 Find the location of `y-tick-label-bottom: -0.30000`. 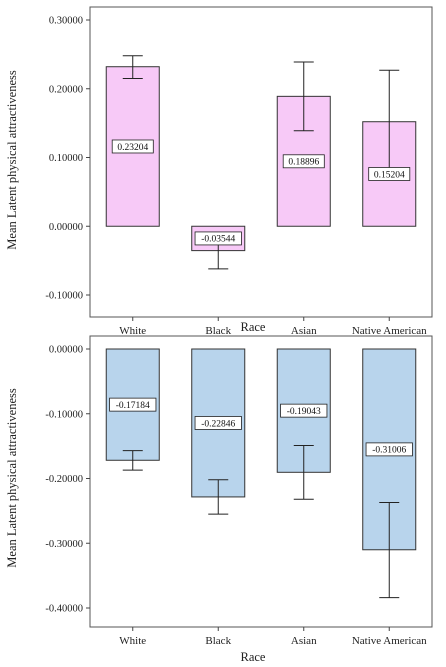

y-tick-label-bottom: -0.30000 is located at coordinates (64, 544).